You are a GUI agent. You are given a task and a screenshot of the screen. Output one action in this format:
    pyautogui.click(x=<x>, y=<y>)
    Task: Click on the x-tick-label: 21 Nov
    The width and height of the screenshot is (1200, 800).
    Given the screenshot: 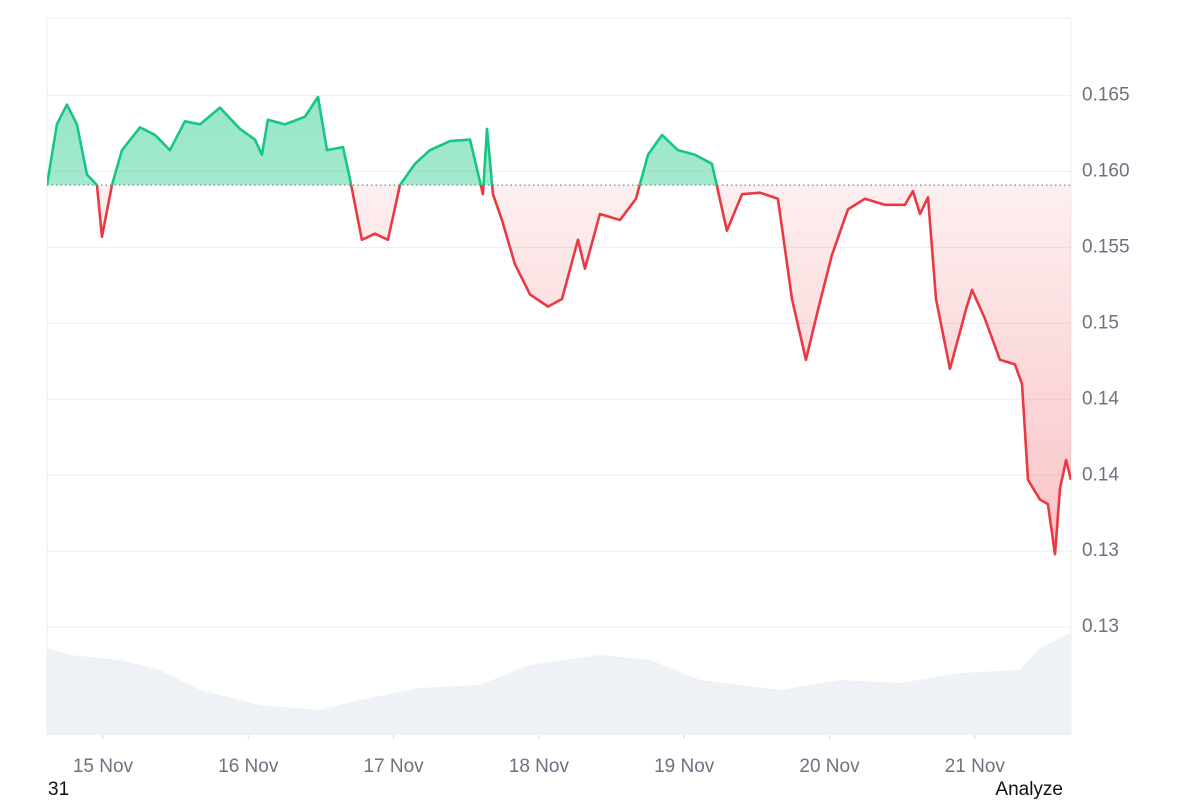 What is the action you would take?
    pyautogui.click(x=975, y=766)
    